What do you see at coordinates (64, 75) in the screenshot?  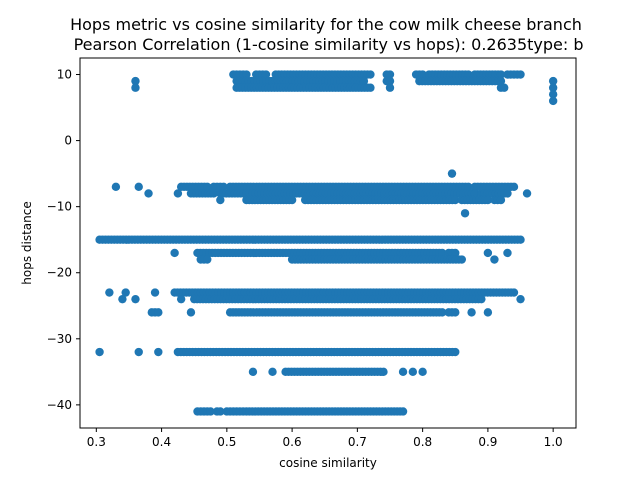 I see `y-tick-label: 10` at bounding box center [64, 75].